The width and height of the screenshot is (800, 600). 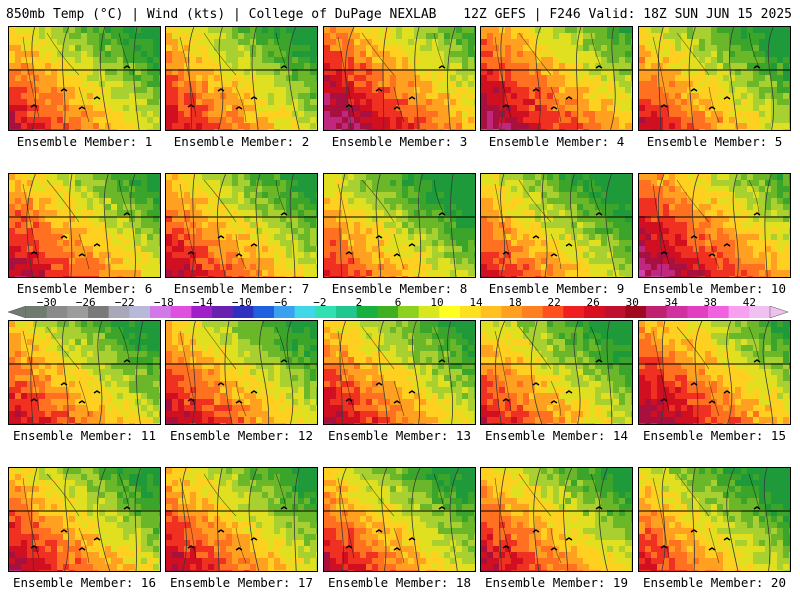 What do you see at coordinates (556, 582) in the screenshot?
I see `panel-label: Ensemble Member: 19` at bounding box center [556, 582].